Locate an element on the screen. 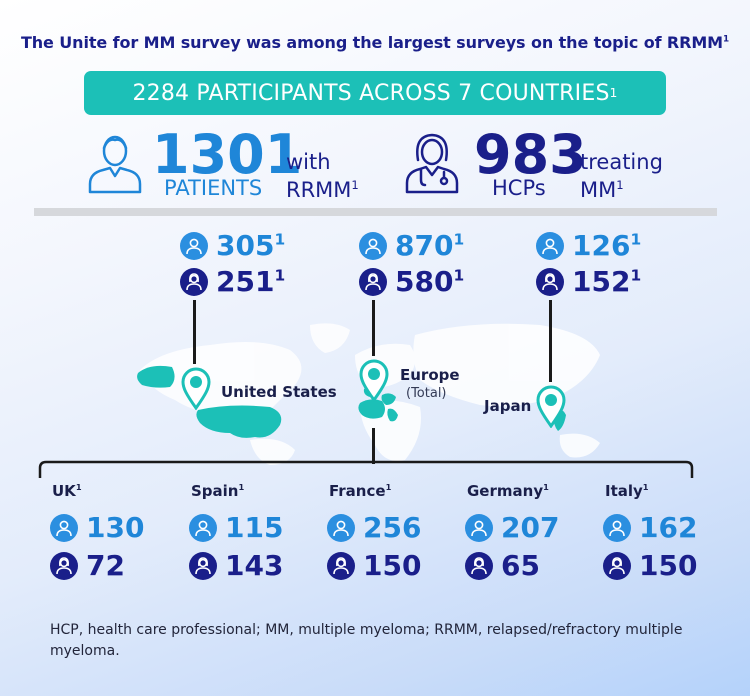  region-stats-europe: 8701 5801 is located at coordinates (411, 264).